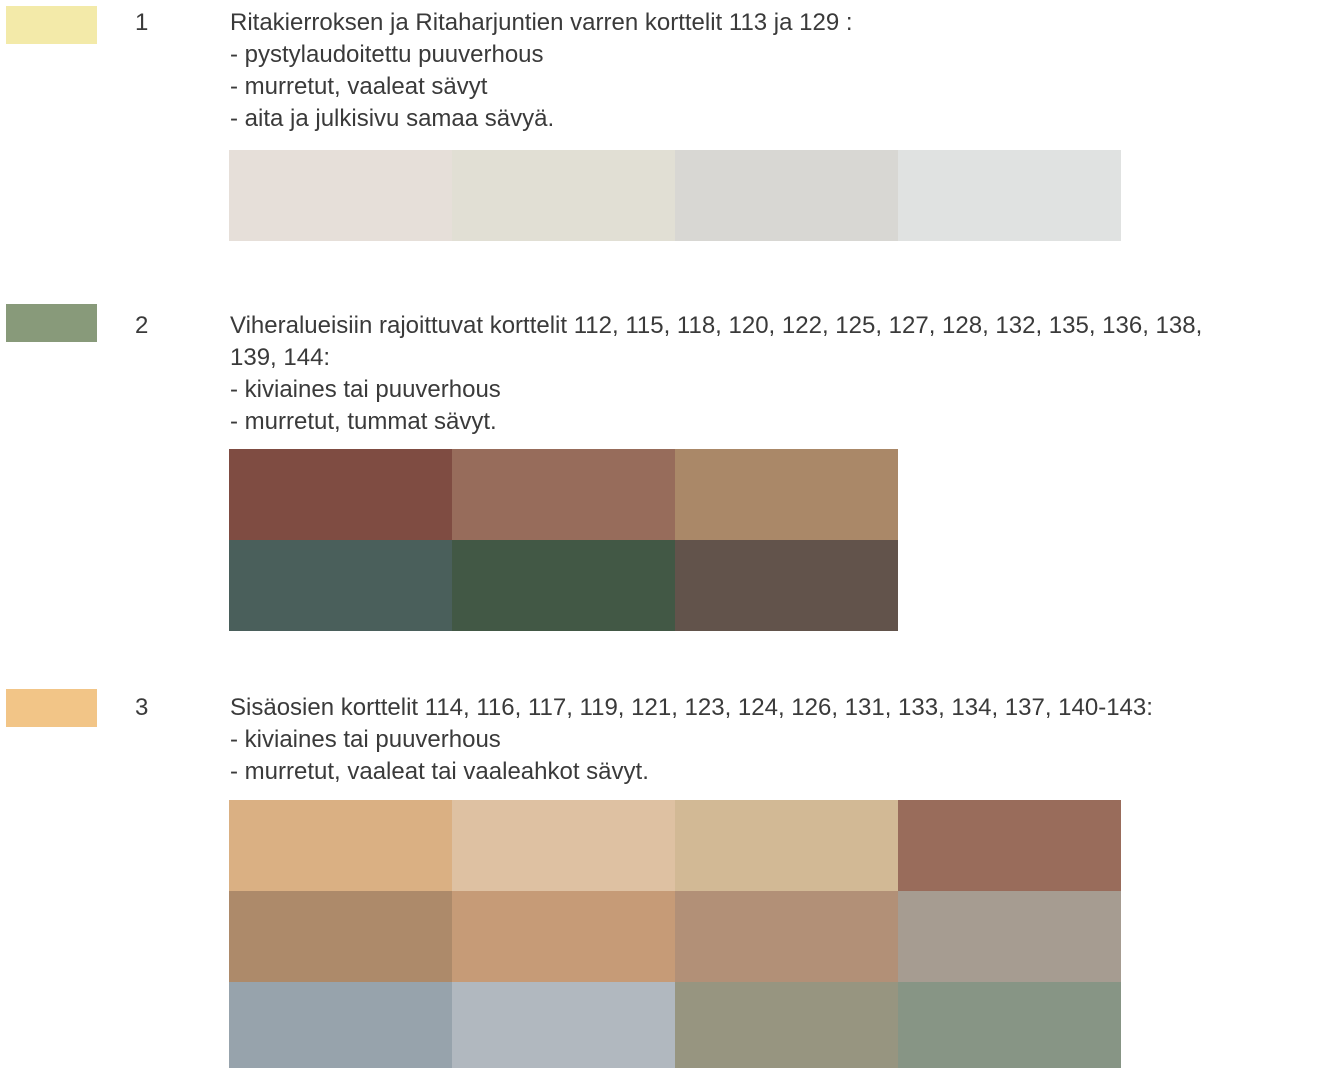 This screenshot has height=1068, width=1324. What do you see at coordinates (280, 357) in the screenshot?
I see `zone-heading-continued: 139, 144:` at bounding box center [280, 357].